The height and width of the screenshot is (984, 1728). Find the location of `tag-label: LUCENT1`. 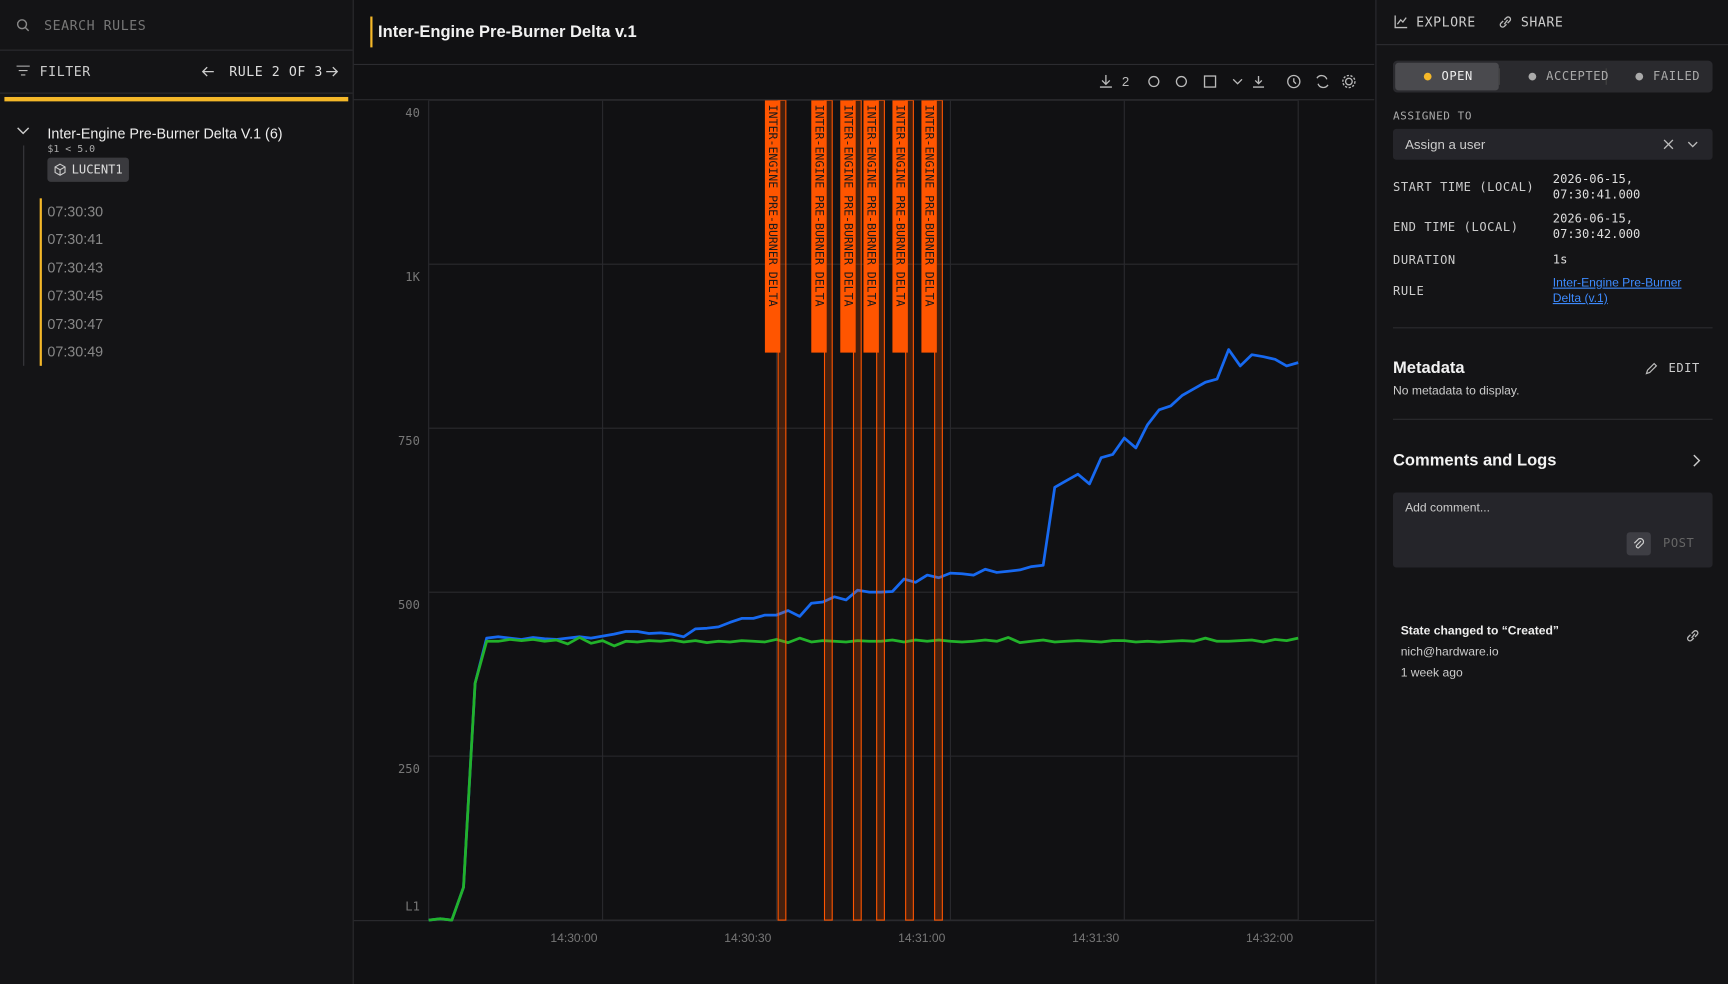

tag-label: LUCENT1 is located at coordinates (97, 169).